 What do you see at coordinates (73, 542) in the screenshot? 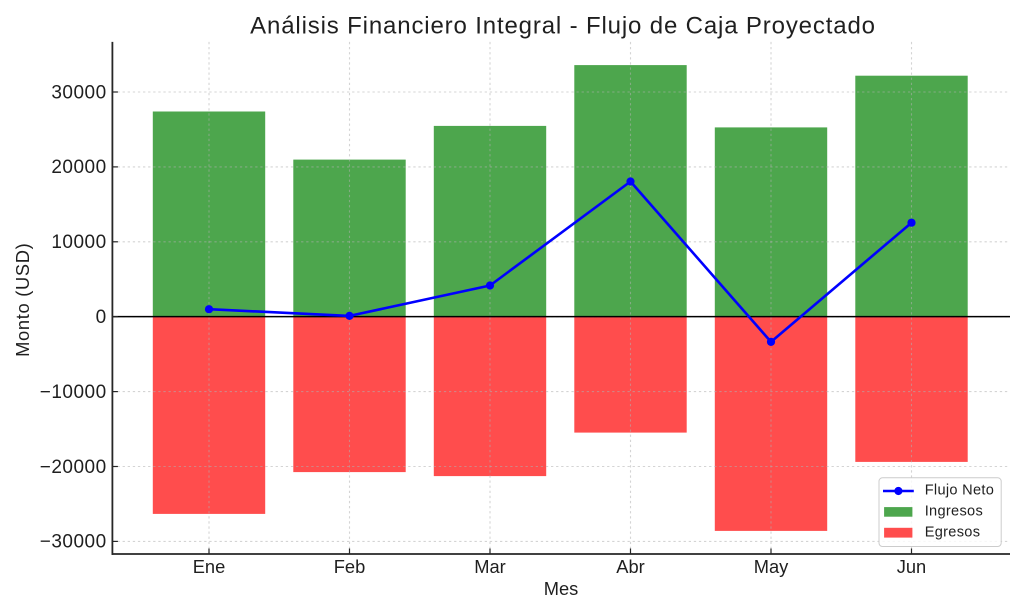
I see `svg-text: −30000` at bounding box center [73, 542].